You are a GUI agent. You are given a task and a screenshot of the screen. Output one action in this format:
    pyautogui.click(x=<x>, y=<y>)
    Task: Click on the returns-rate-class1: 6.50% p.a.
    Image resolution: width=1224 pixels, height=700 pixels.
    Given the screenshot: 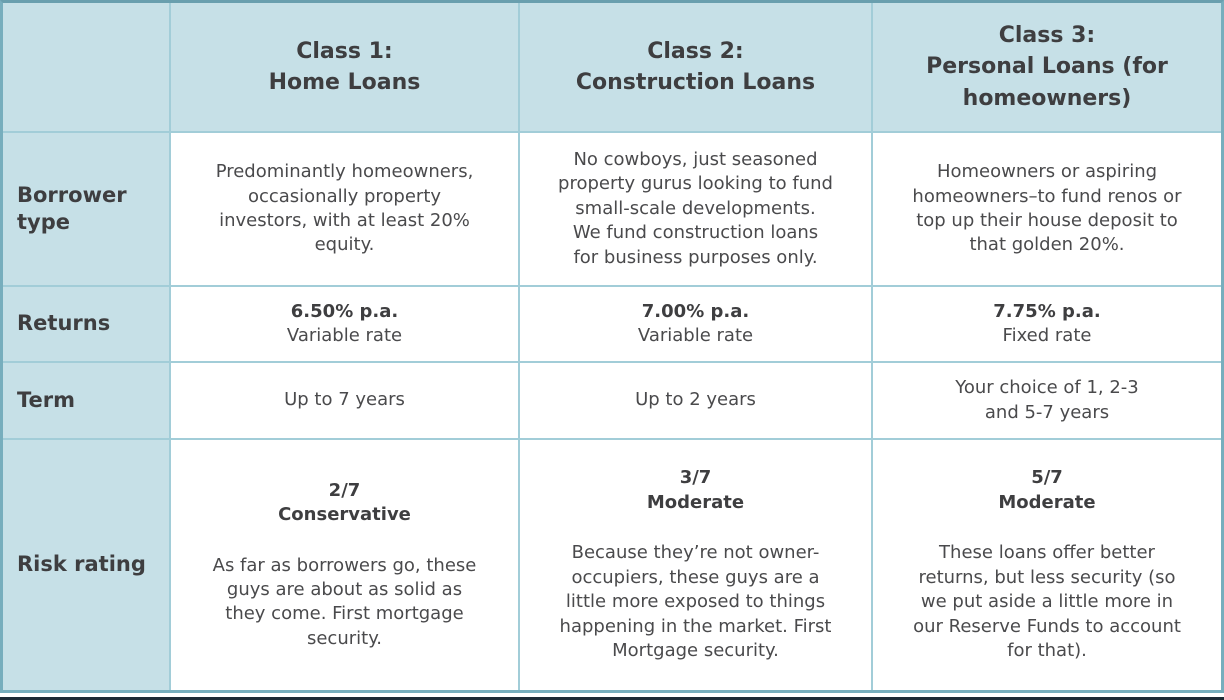 What is the action you would take?
    pyautogui.click(x=344, y=311)
    